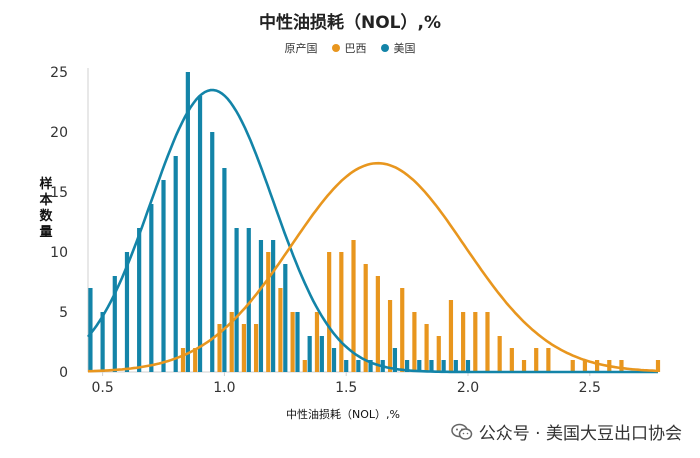 The image size is (700, 458). I want to click on x-axis-label: 中性油损耗（NOL）,%, so click(343, 414).